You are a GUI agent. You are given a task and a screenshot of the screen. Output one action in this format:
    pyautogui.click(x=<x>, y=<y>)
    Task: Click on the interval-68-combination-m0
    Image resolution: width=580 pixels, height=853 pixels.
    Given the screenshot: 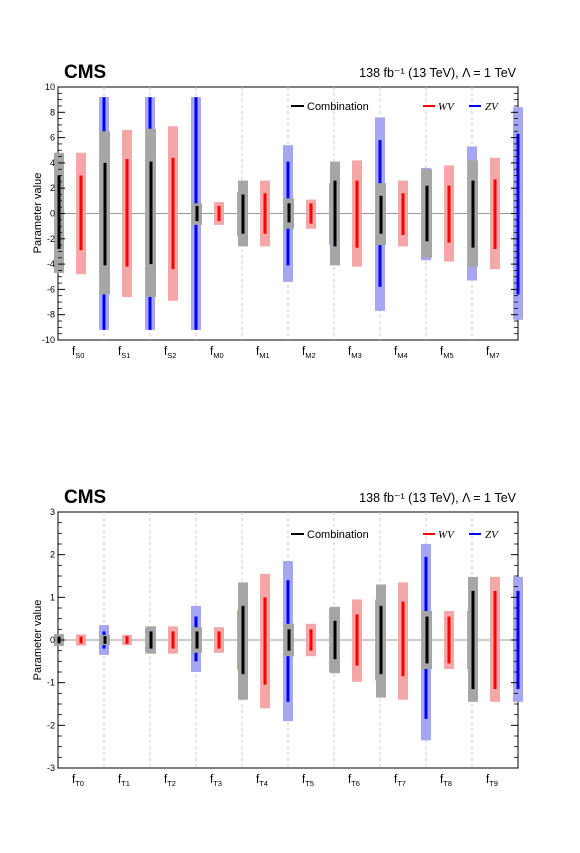 What is the action you would take?
    pyautogui.click(x=197, y=213)
    